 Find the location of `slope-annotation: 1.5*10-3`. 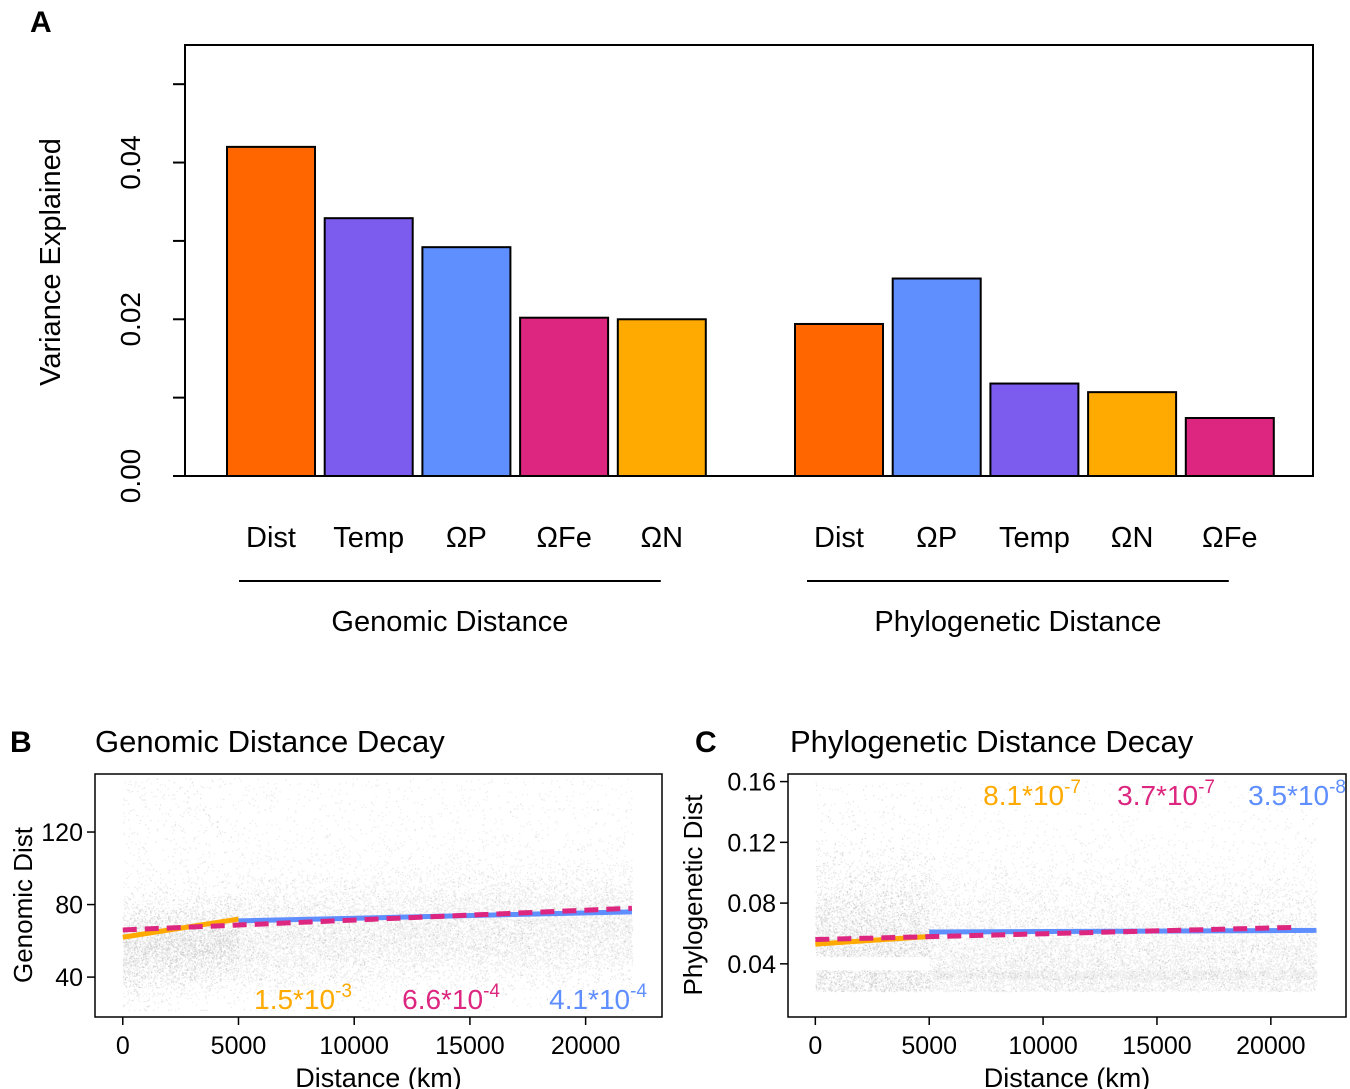

slope-annotation: 1.5*10-3 is located at coordinates (303, 998).